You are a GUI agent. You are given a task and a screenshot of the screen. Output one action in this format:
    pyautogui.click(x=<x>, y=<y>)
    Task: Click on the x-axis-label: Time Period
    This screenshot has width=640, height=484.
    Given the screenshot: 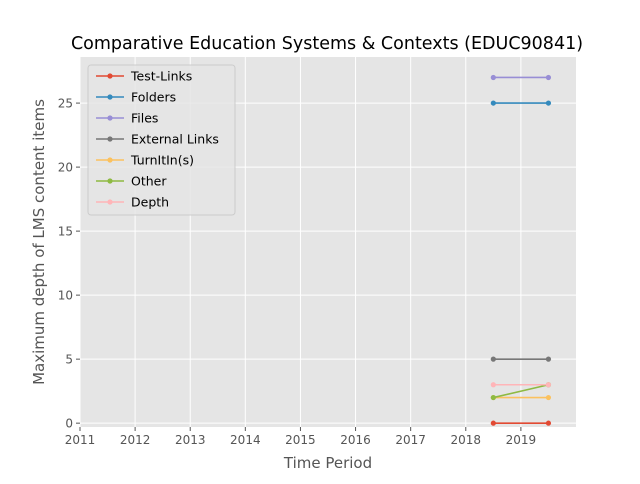 What is the action you would take?
    pyautogui.click(x=327, y=463)
    